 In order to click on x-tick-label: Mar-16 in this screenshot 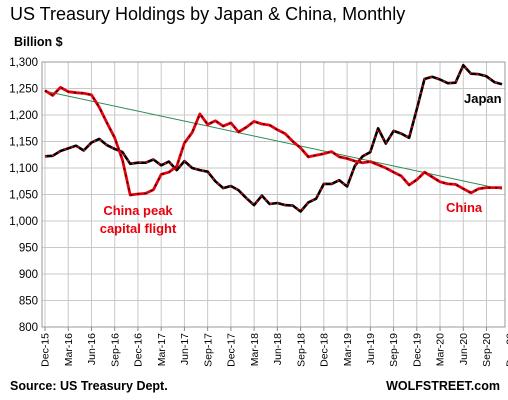, I will do `click(69, 349)`.